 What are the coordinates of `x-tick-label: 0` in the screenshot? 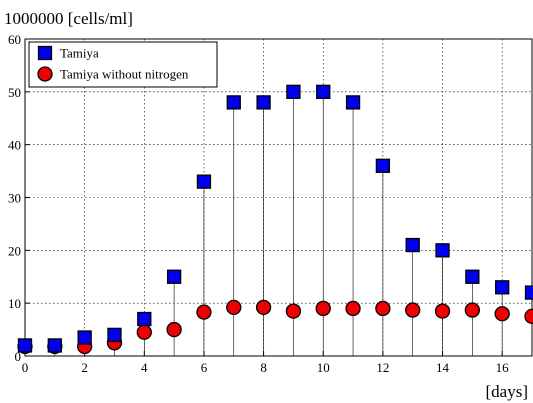 It's located at (25, 367).